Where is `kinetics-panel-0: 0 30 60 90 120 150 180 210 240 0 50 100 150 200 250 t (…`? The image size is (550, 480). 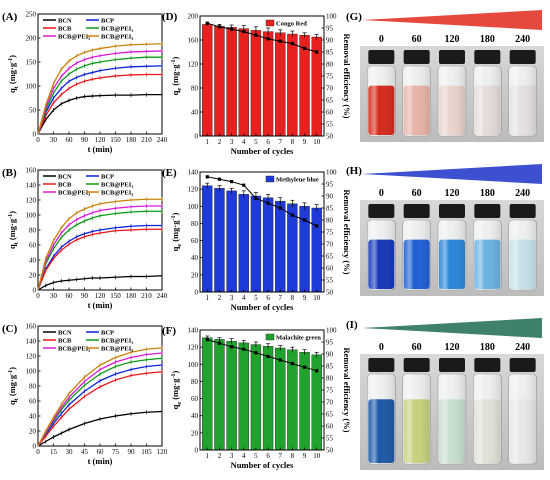
kinetics-panel-0: 0 30 60 90 120 150 180 210 240 0 50 100 150 200 250 t (… is located at coordinates (85, 83).